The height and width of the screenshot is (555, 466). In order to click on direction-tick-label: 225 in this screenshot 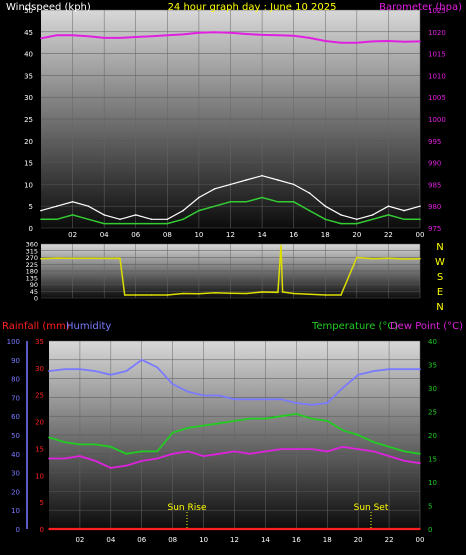, I will do `click(32, 265)`.